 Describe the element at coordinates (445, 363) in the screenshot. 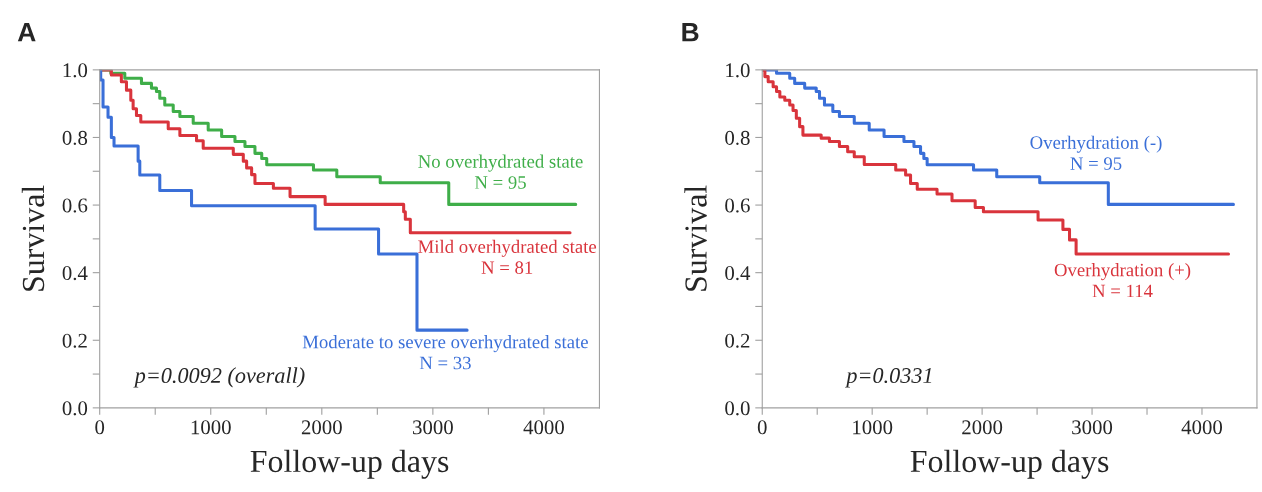

I see `annotation: N = 33` at that location.